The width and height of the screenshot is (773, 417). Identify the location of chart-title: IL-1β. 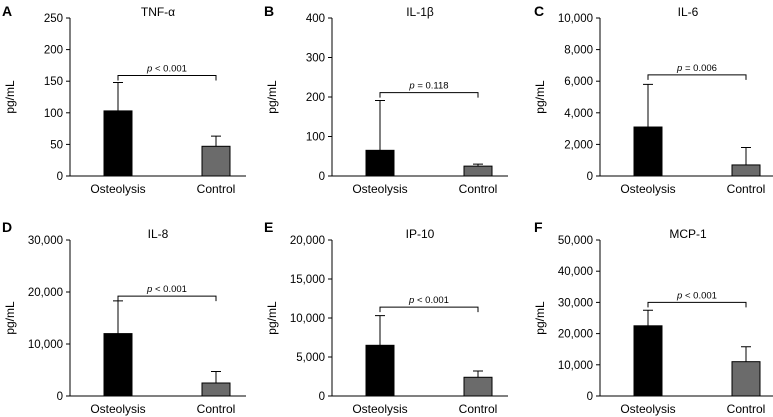
(420, 12).